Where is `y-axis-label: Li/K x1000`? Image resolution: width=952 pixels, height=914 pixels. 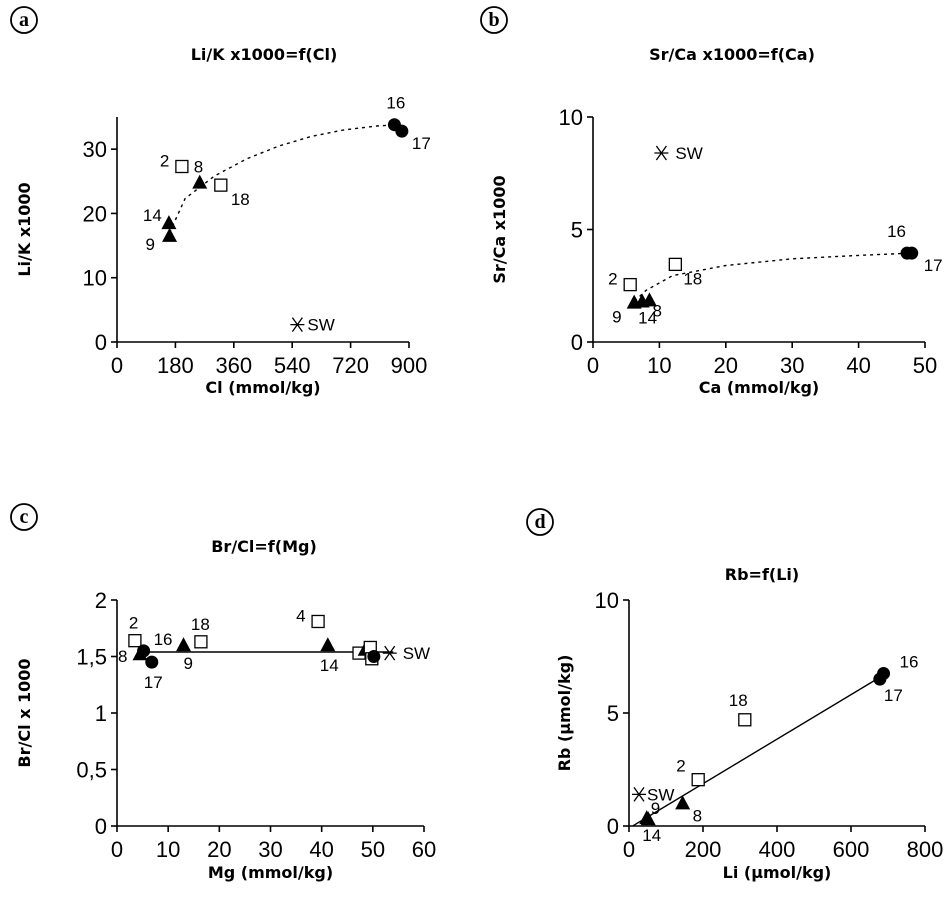
y-axis-label: Li/K x1000 is located at coordinates (24, 229).